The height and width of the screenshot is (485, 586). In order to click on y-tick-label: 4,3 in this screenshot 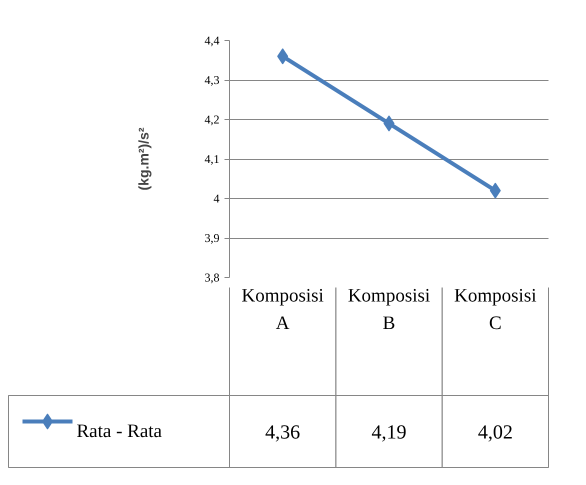, I will do `click(212, 80)`.